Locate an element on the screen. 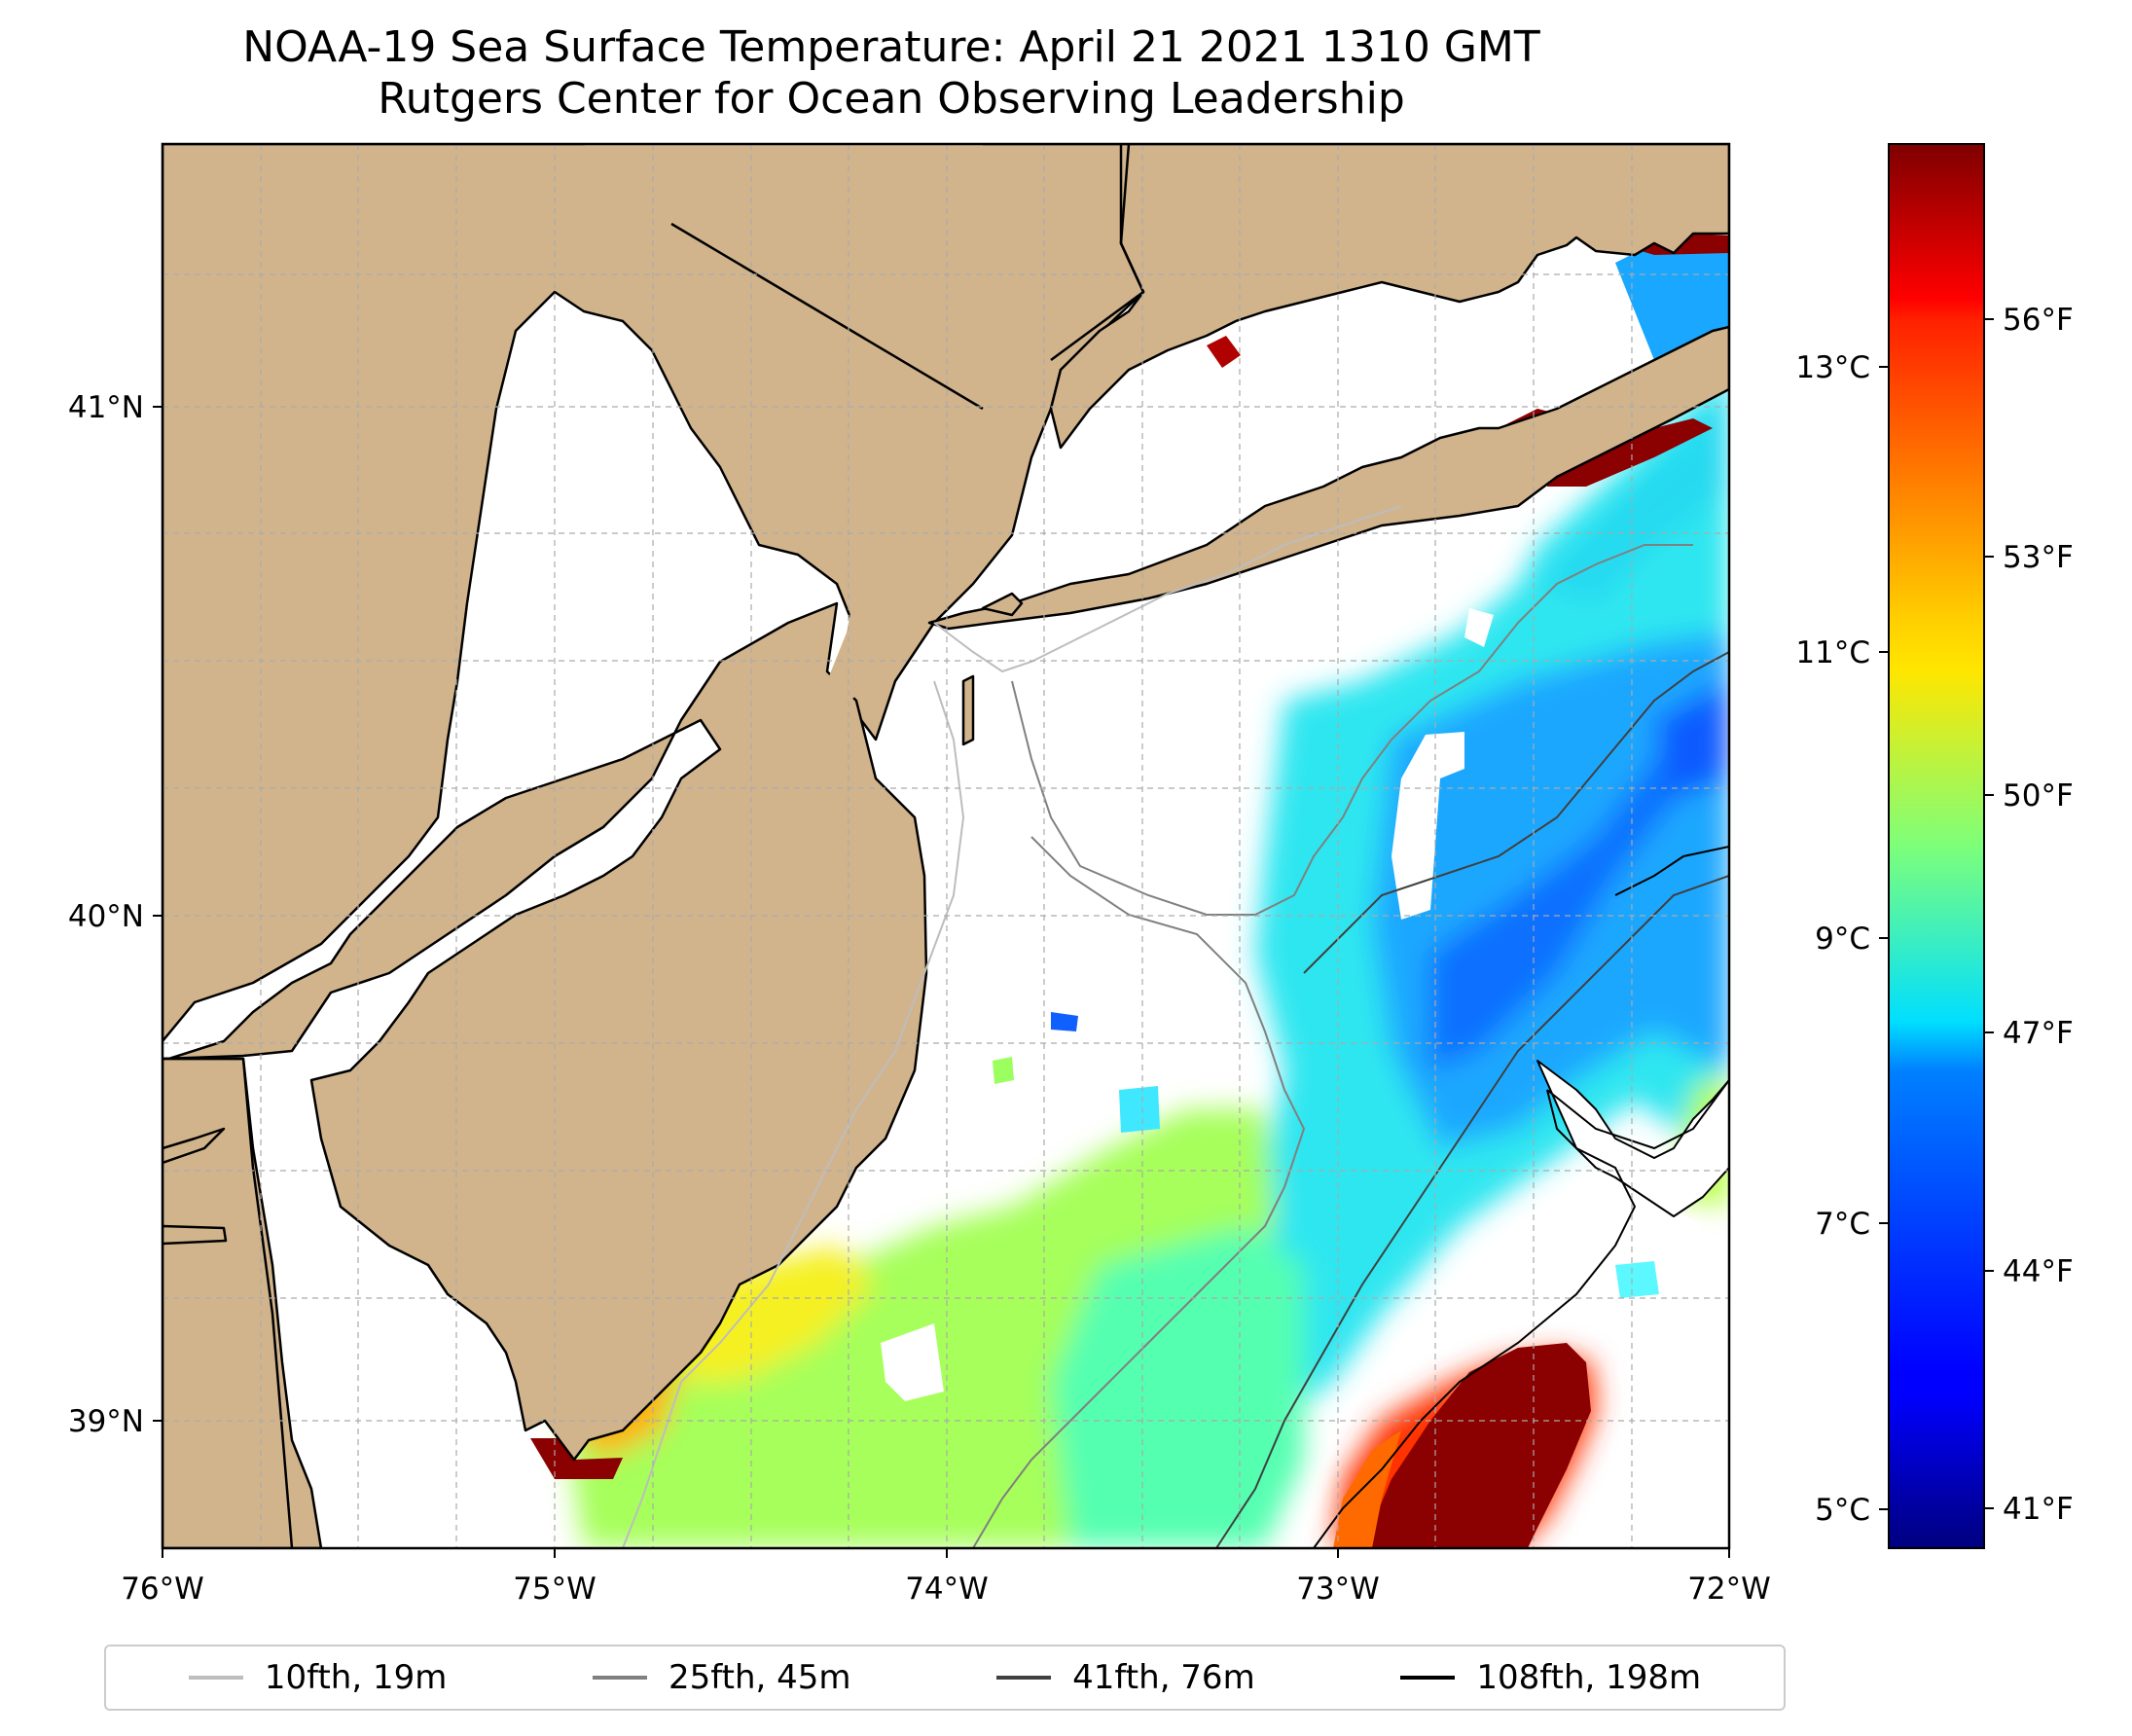  fahrenheit-tick-label: 44°F is located at coordinates (2038, 1271).